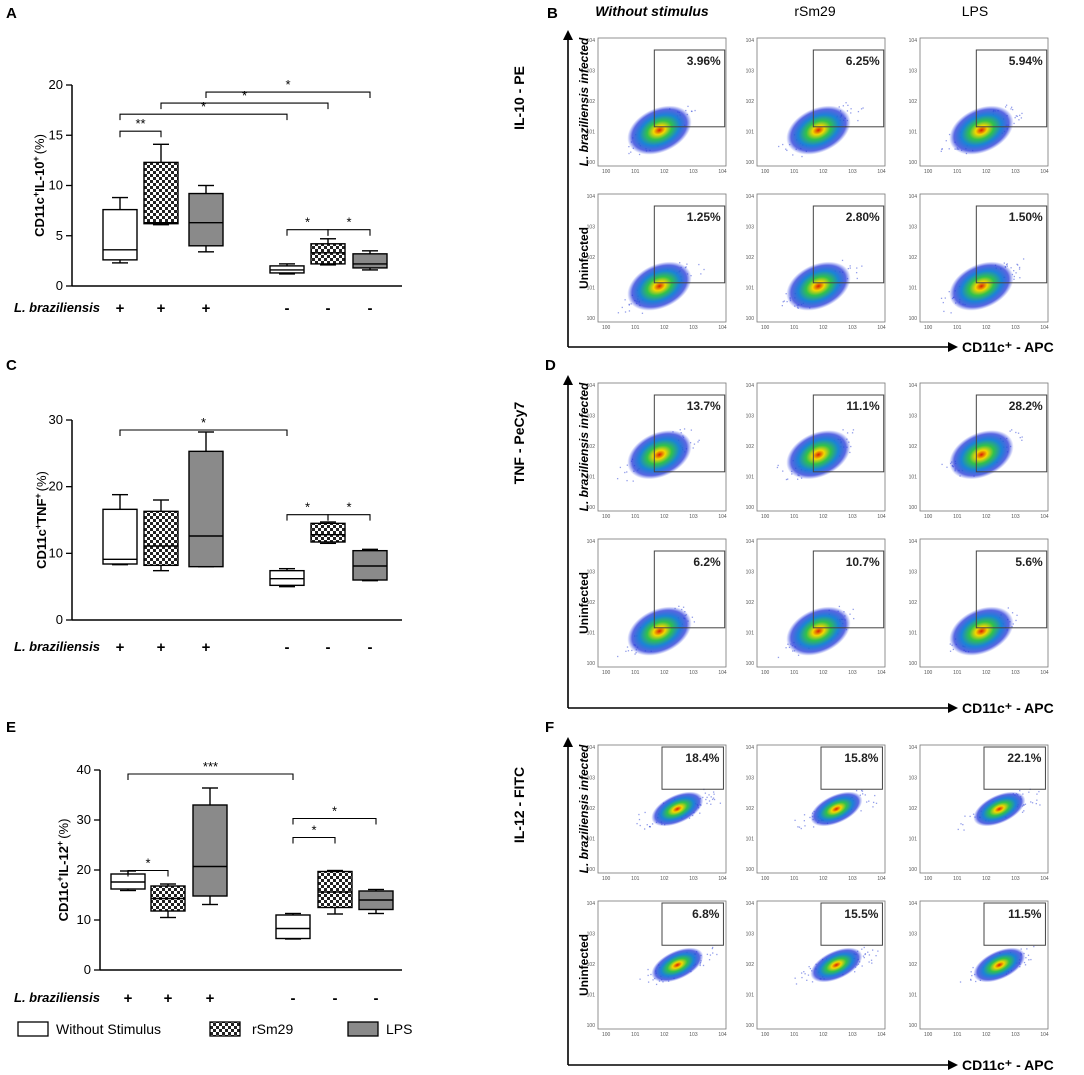 This screenshot has height=1075, width=1084. Describe the element at coordinates (33, 1029) in the screenshot. I see `legend-swatch-without-stimulus` at that location.